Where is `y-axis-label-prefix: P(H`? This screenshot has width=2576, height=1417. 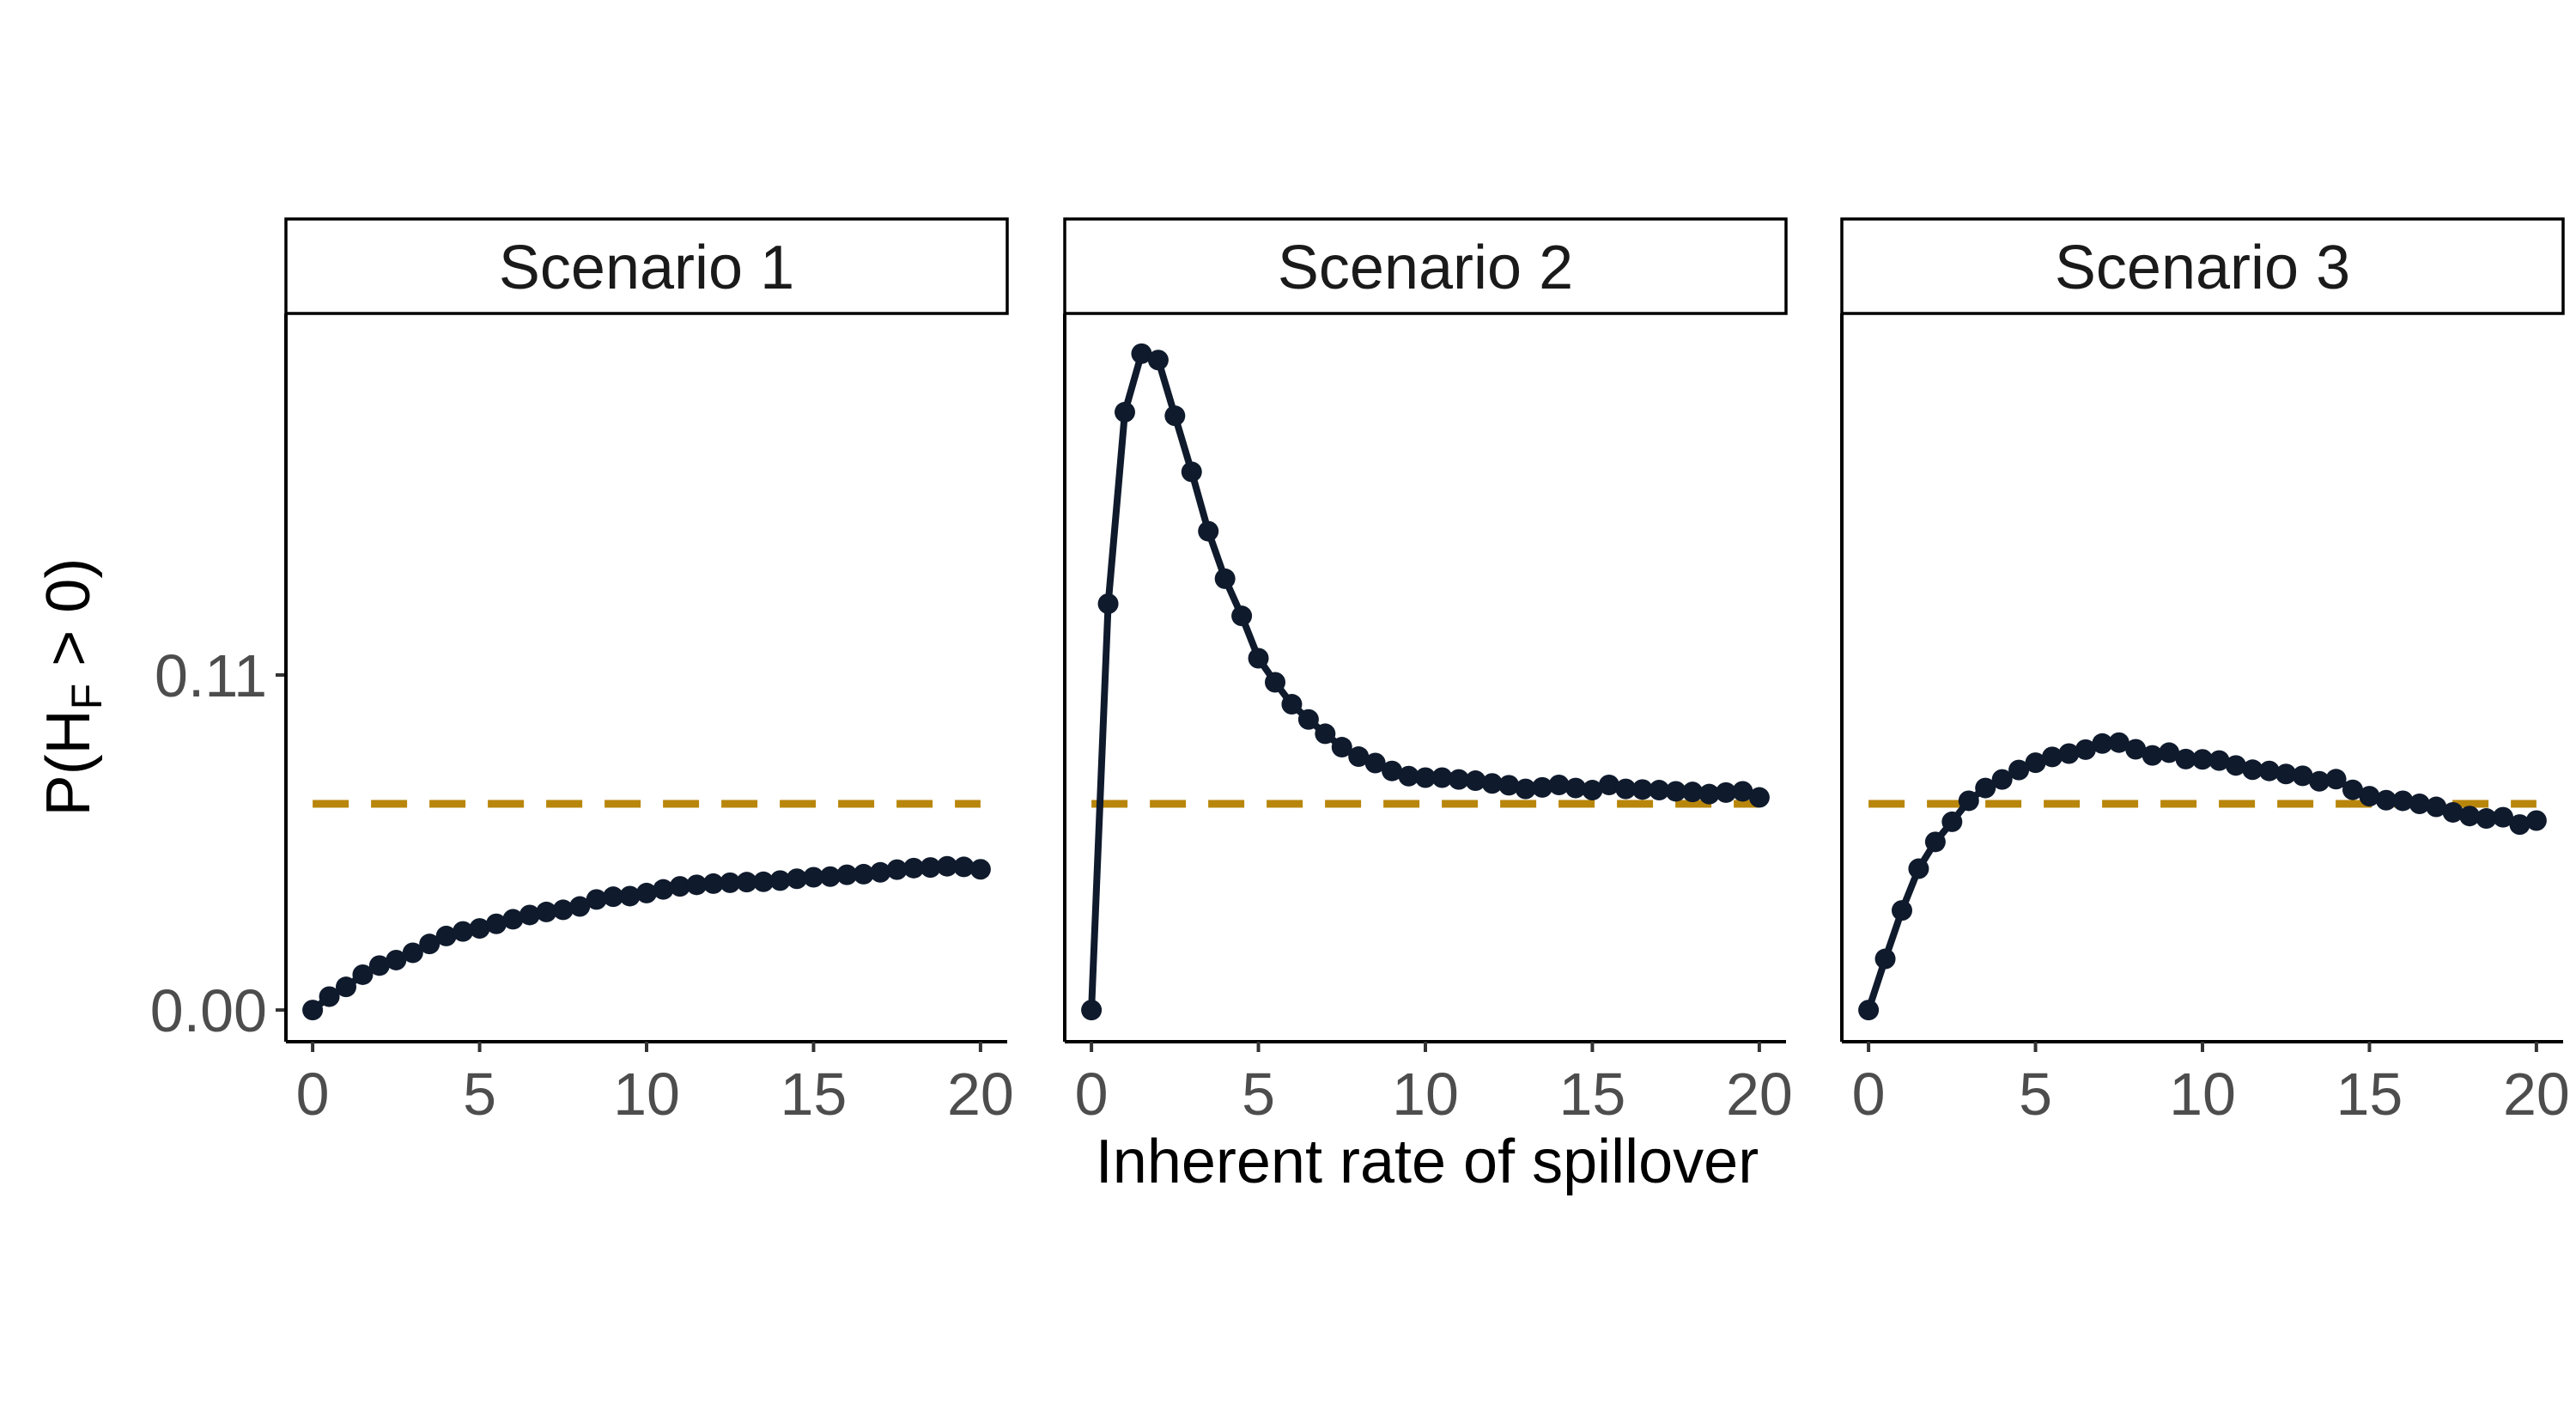 y-axis-label-prefix: P(H is located at coordinates (69, 762).